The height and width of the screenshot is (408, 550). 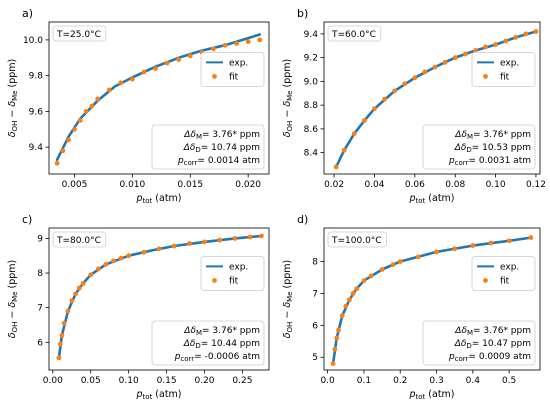 What do you see at coordinates (492, 344) in the screenshot?
I see `fit-parameter-2: ΔδD= 10.47 ppm` at bounding box center [492, 344].